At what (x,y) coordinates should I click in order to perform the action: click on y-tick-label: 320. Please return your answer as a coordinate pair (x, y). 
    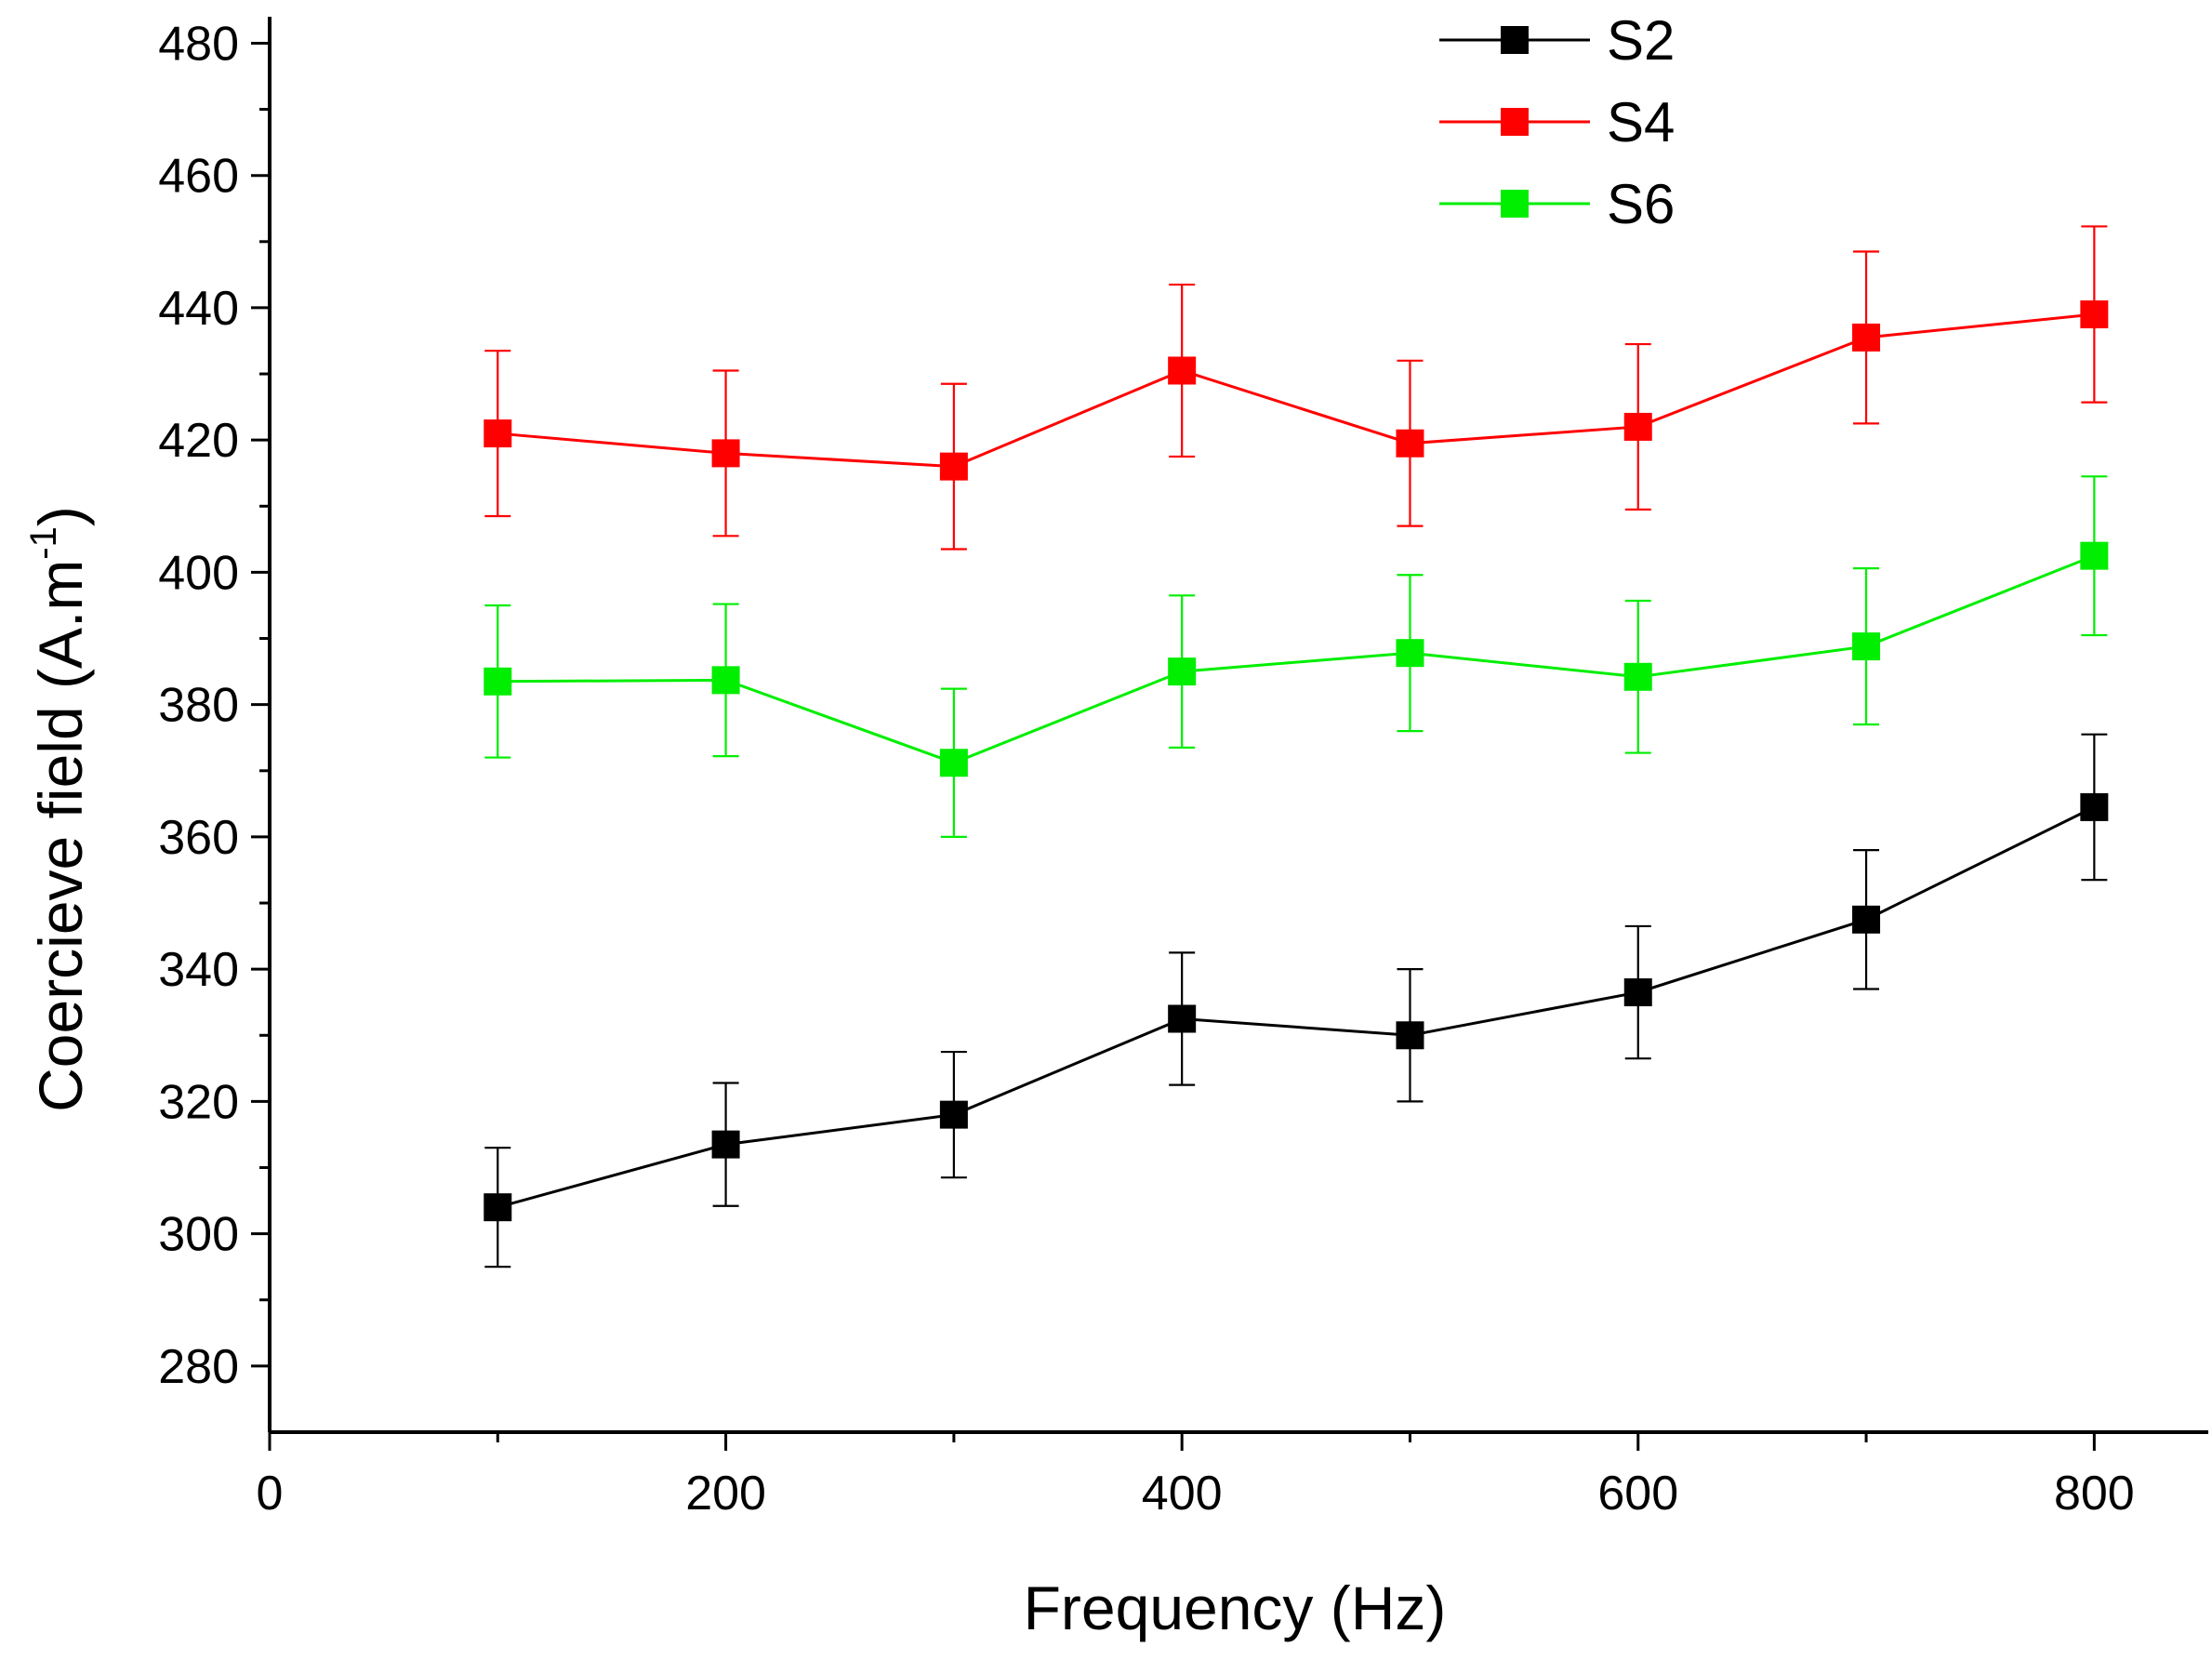
    Looking at the image, I should click on (198, 1102).